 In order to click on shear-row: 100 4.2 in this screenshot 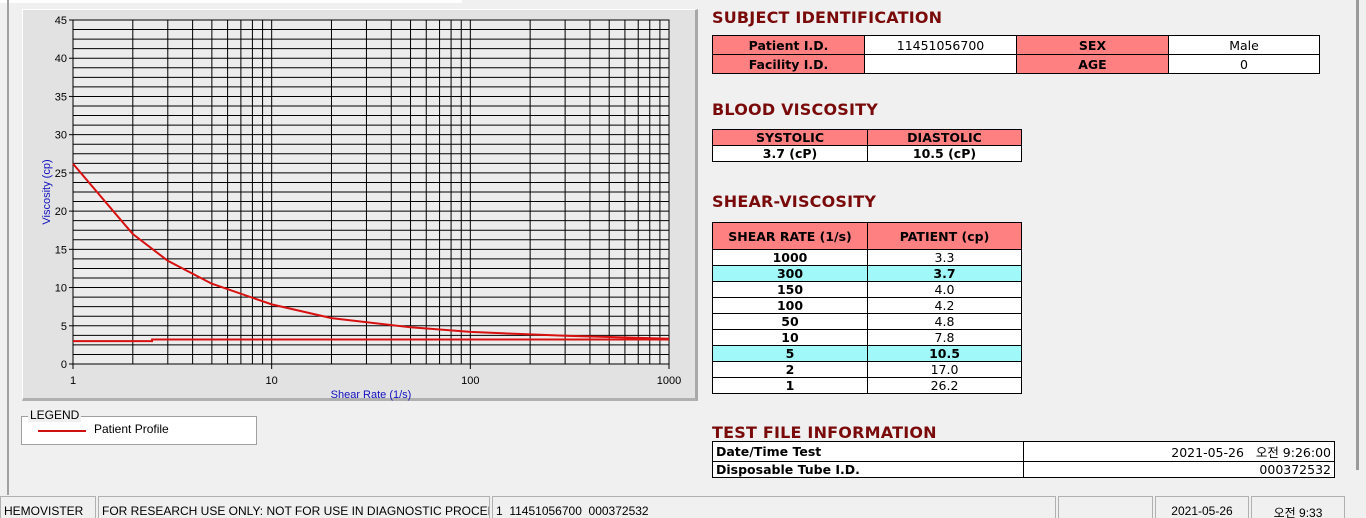, I will do `click(867, 305)`.